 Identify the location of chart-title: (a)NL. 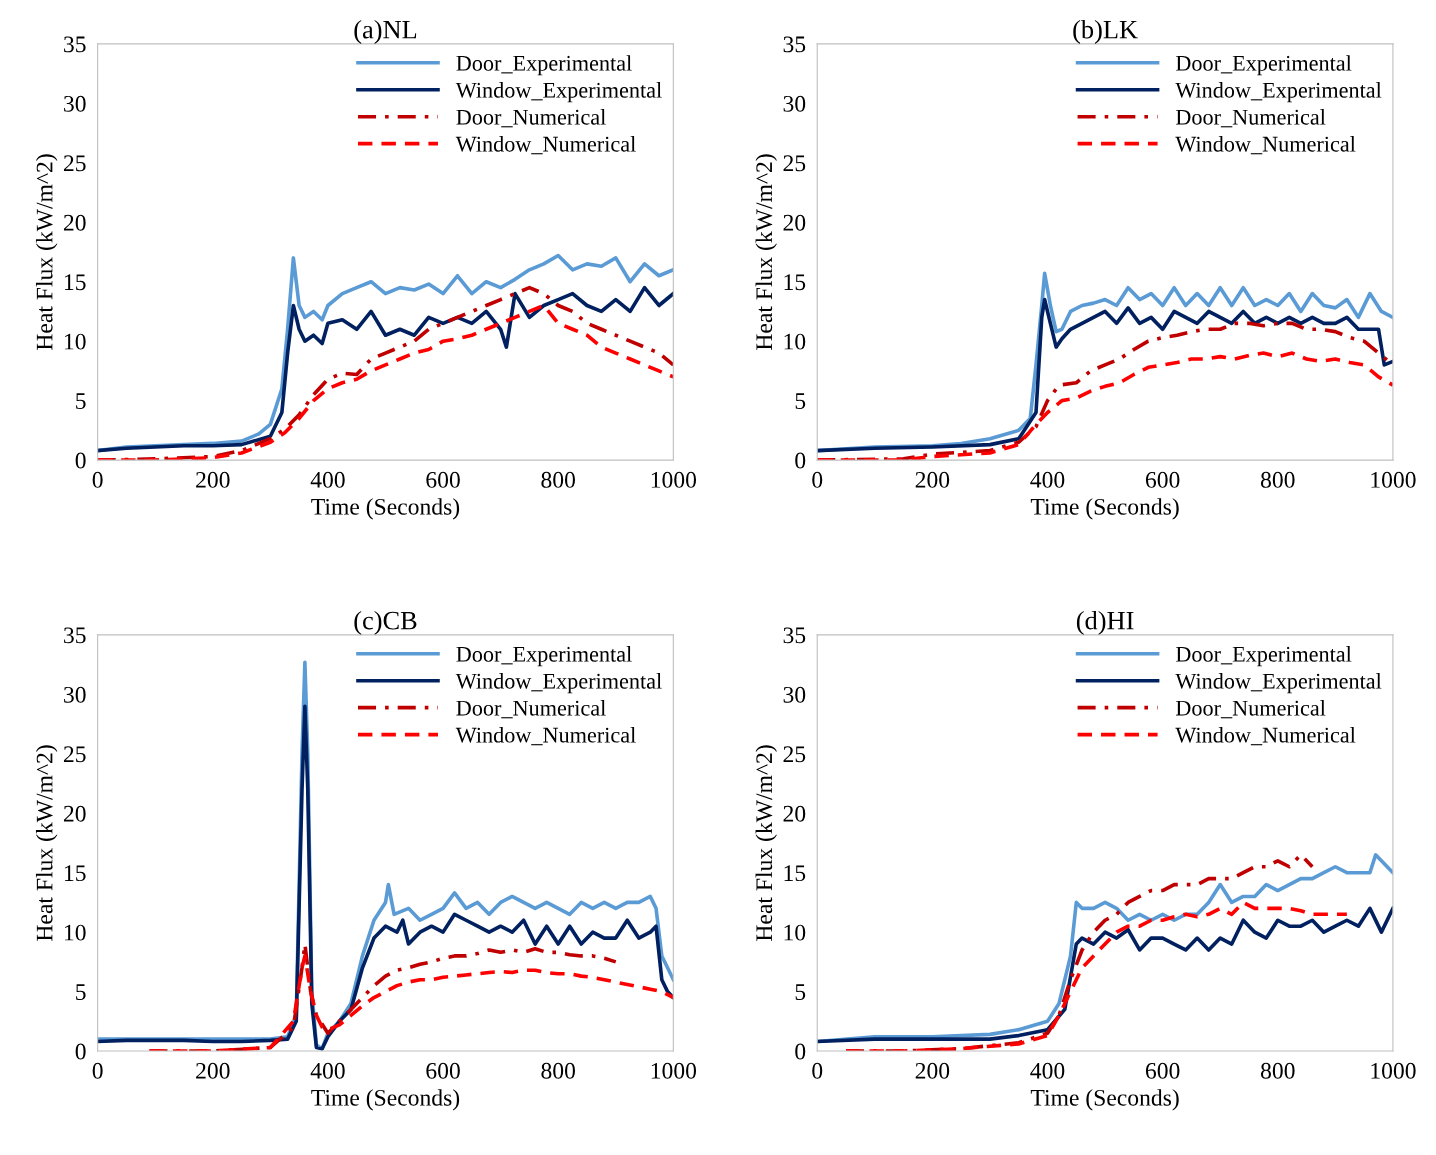
(385, 31).